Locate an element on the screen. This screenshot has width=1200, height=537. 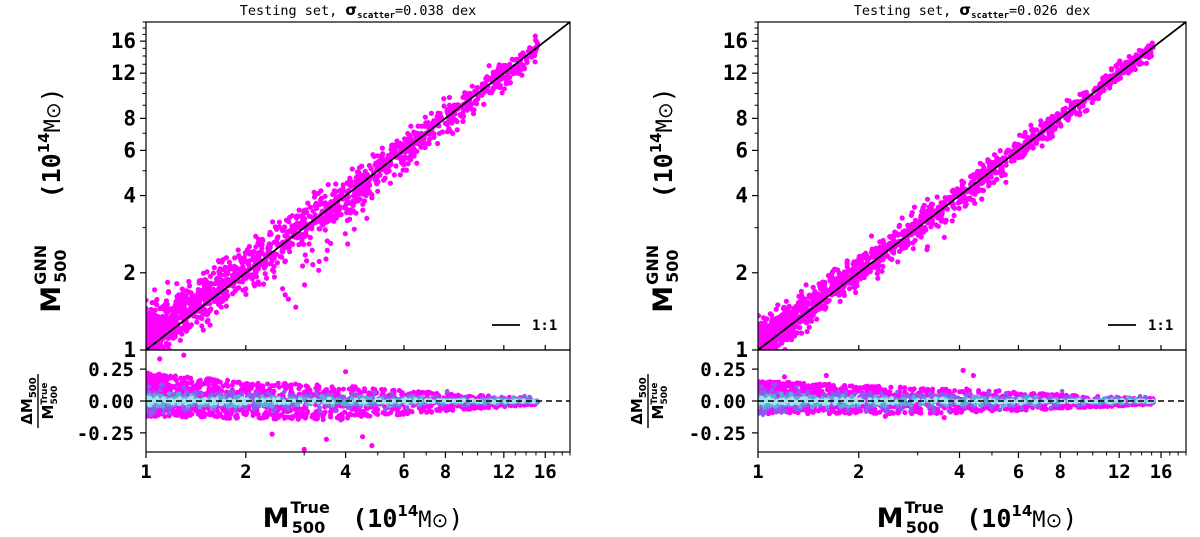
residual-y-tick-label: 0.25 is located at coordinates (111, 370).